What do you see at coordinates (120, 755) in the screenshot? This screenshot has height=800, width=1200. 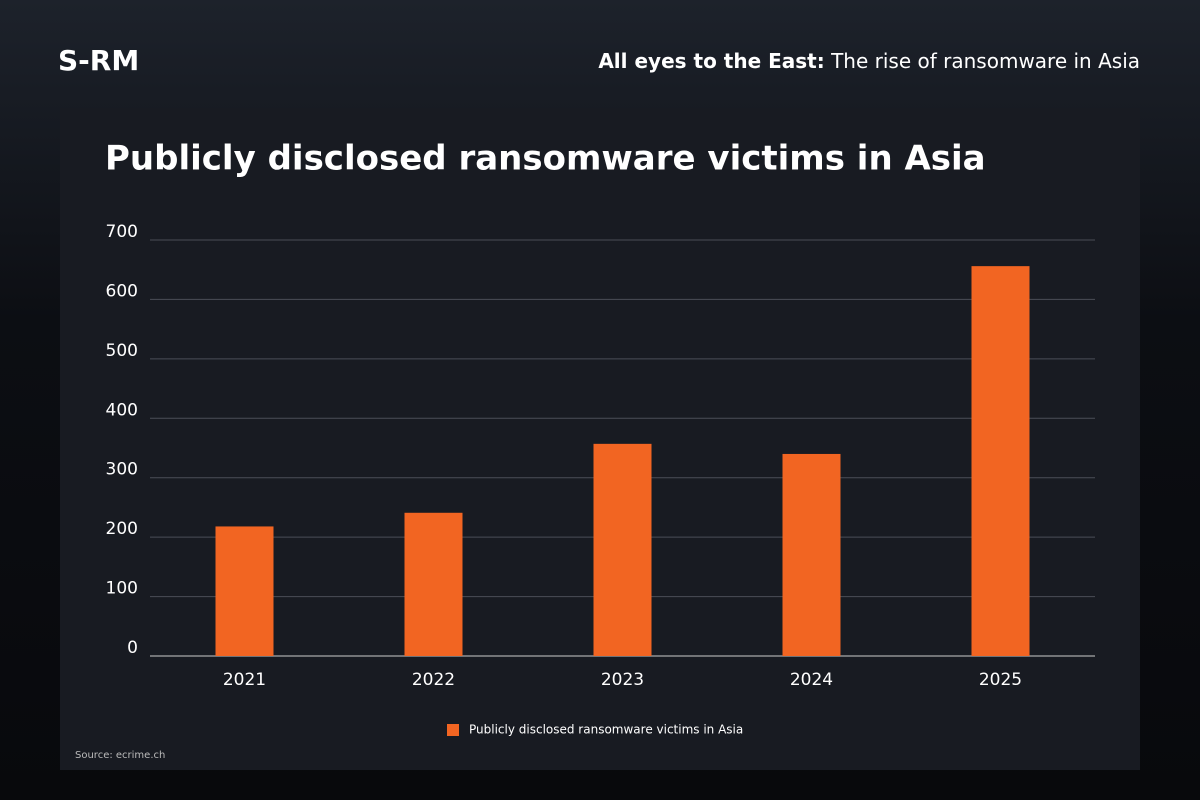 I see `source: Source: ecrime.ch` at bounding box center [120, 755].